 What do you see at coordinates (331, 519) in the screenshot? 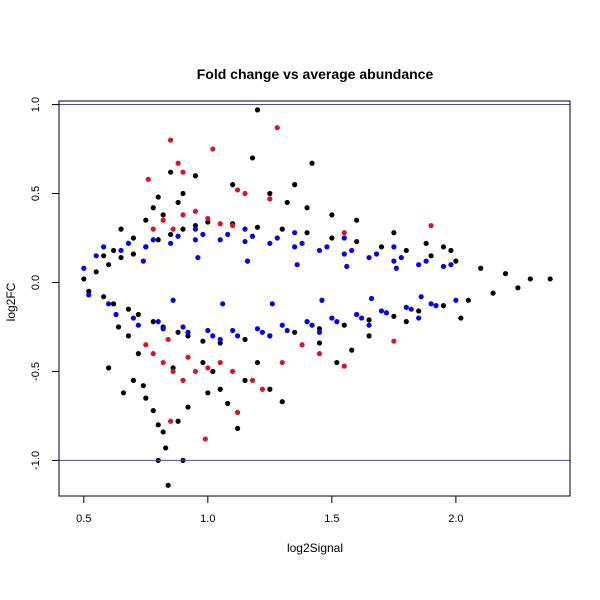
I see `x-tick-label: 1.5` at bounding box center [331, 519].